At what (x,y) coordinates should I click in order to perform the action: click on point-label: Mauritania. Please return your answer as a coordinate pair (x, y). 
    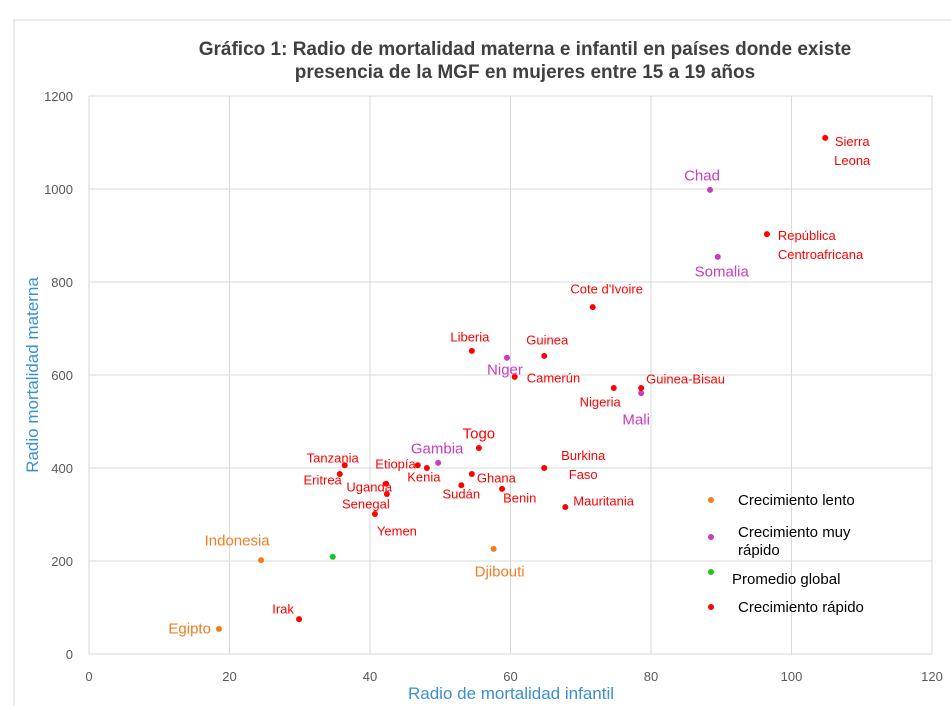
    Looking at the image, I should click on (603, 501).